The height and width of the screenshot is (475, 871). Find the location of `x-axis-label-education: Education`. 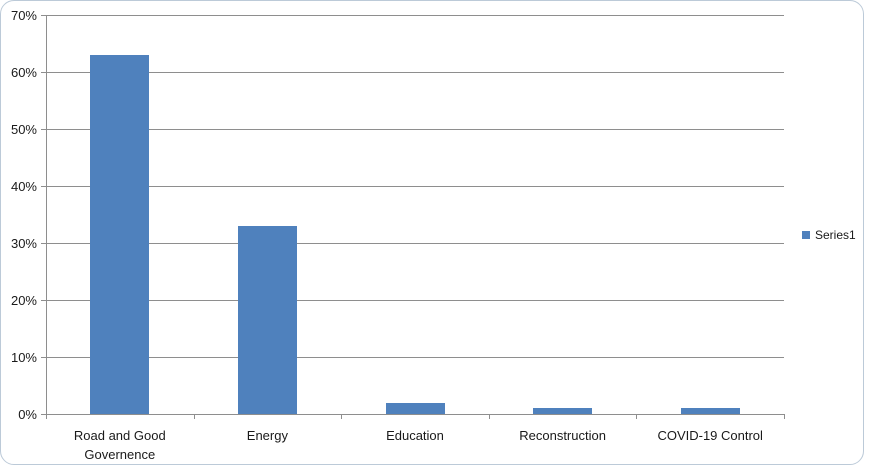

x-axis-label-education: Education is located at coordinates (415, 435).